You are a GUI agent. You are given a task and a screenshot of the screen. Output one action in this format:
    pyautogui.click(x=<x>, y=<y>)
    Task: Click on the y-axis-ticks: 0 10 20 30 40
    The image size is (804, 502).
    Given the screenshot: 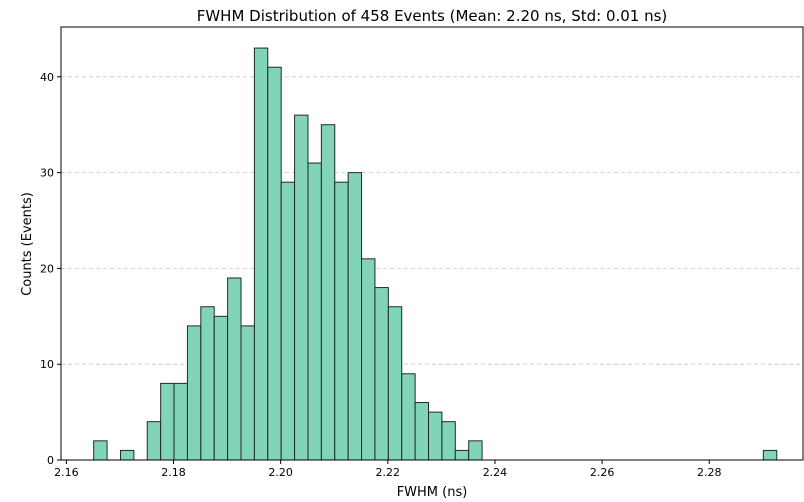 What is the action you would take?
    pyautogui.click(x=50, y=269)
    